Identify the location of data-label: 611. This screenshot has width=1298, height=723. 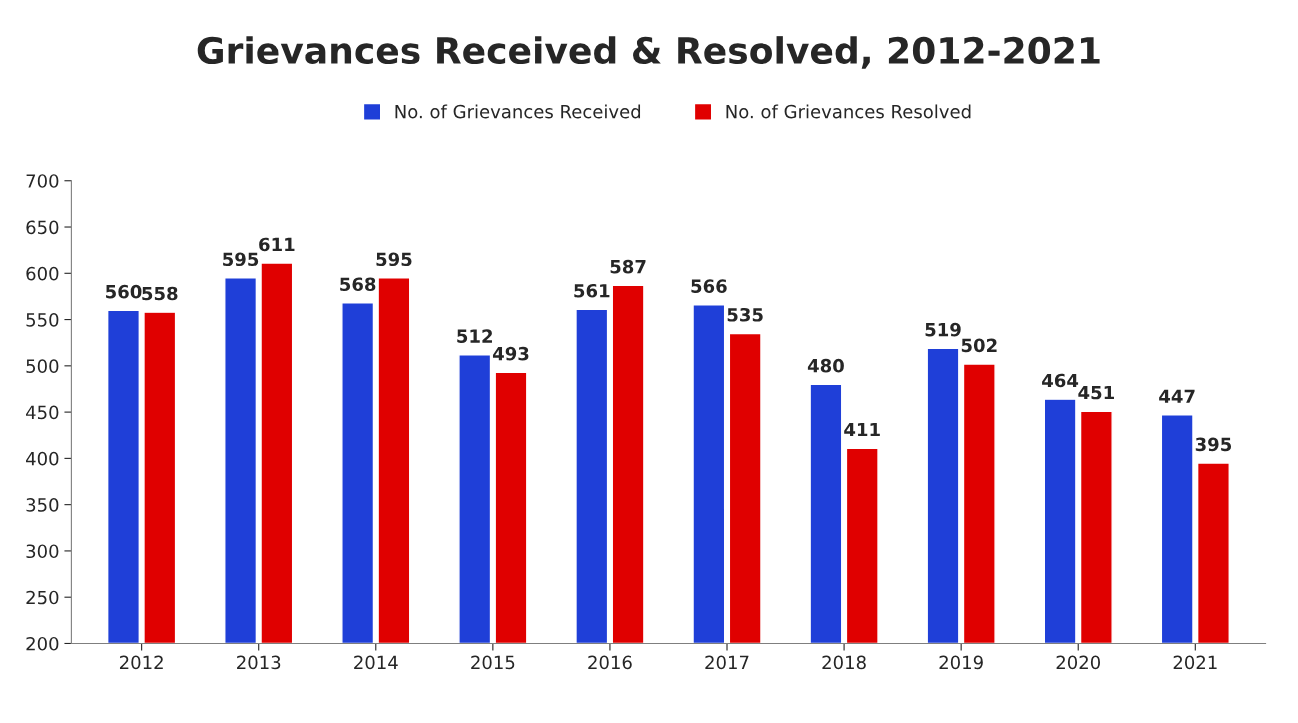
(277, 244).